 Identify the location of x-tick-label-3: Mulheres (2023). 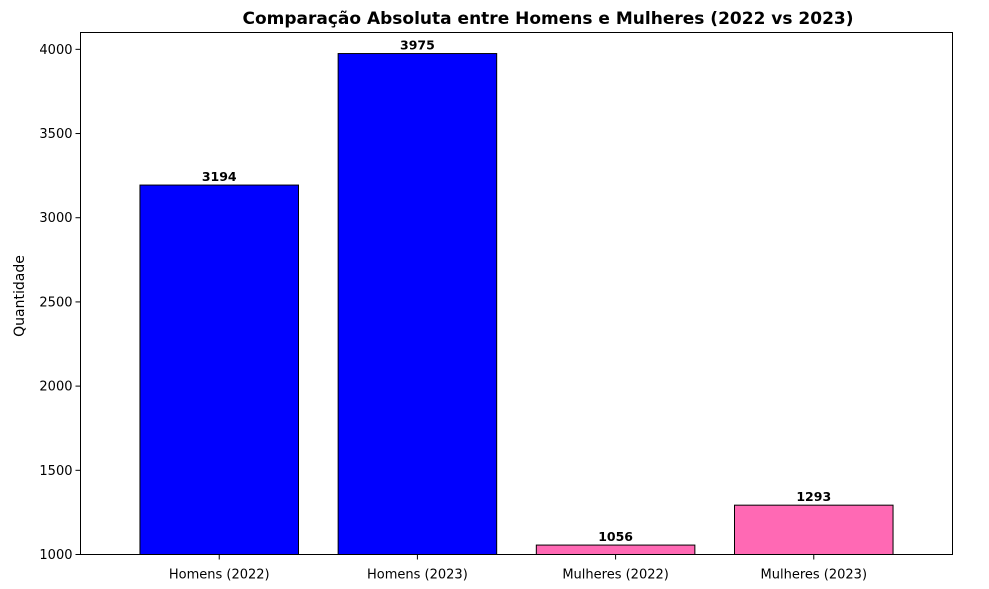
(814, 575).